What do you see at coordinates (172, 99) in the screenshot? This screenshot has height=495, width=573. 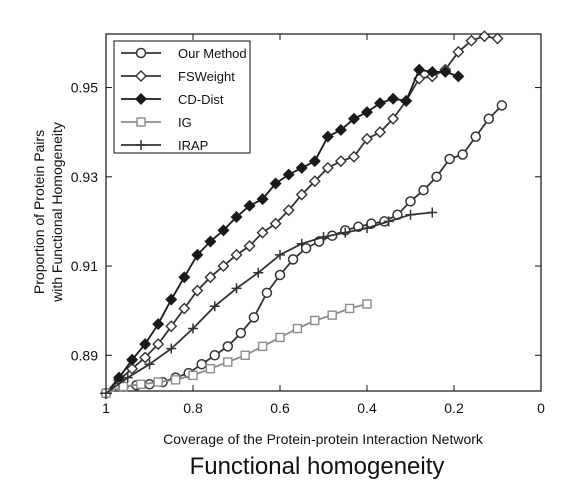 I see `legend-entry: CD-Dist` at bounding box center [172, 99].